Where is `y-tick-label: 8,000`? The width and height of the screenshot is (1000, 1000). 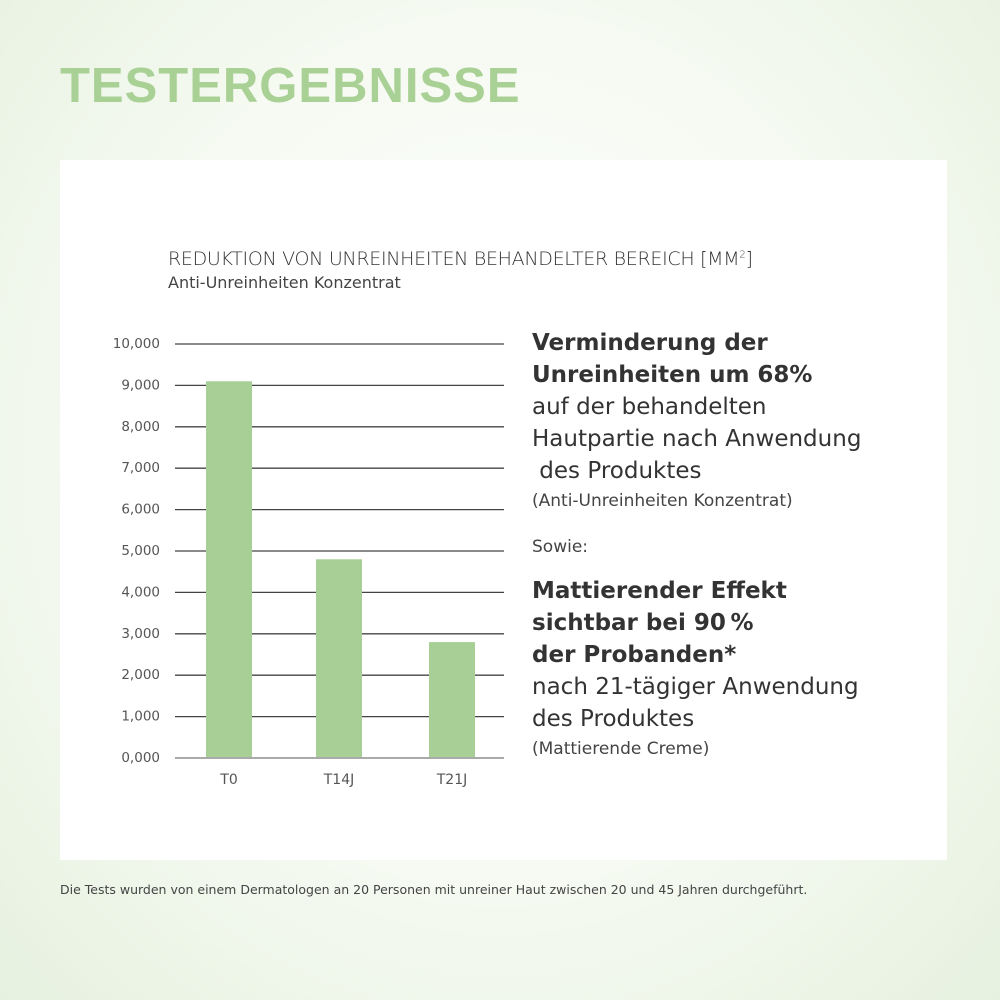
y-tick-label: 8,000 is located at coordinates (140, 427).